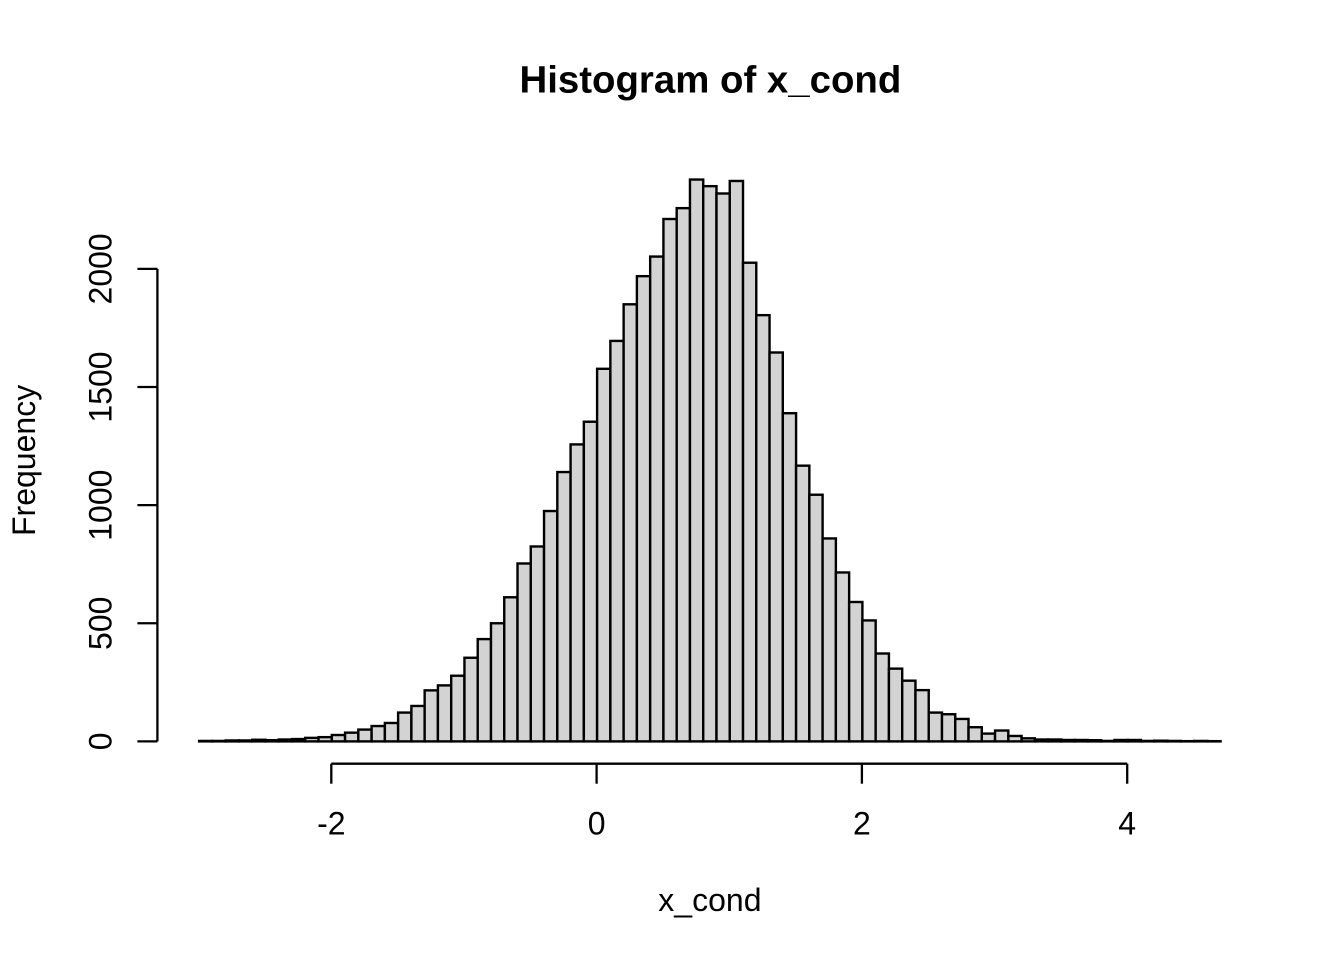 This screenshot has width=1344, height=960. Describe the element at coordinates (101, 386) in the screenshot. I see `svg-text: 1500` at that location.